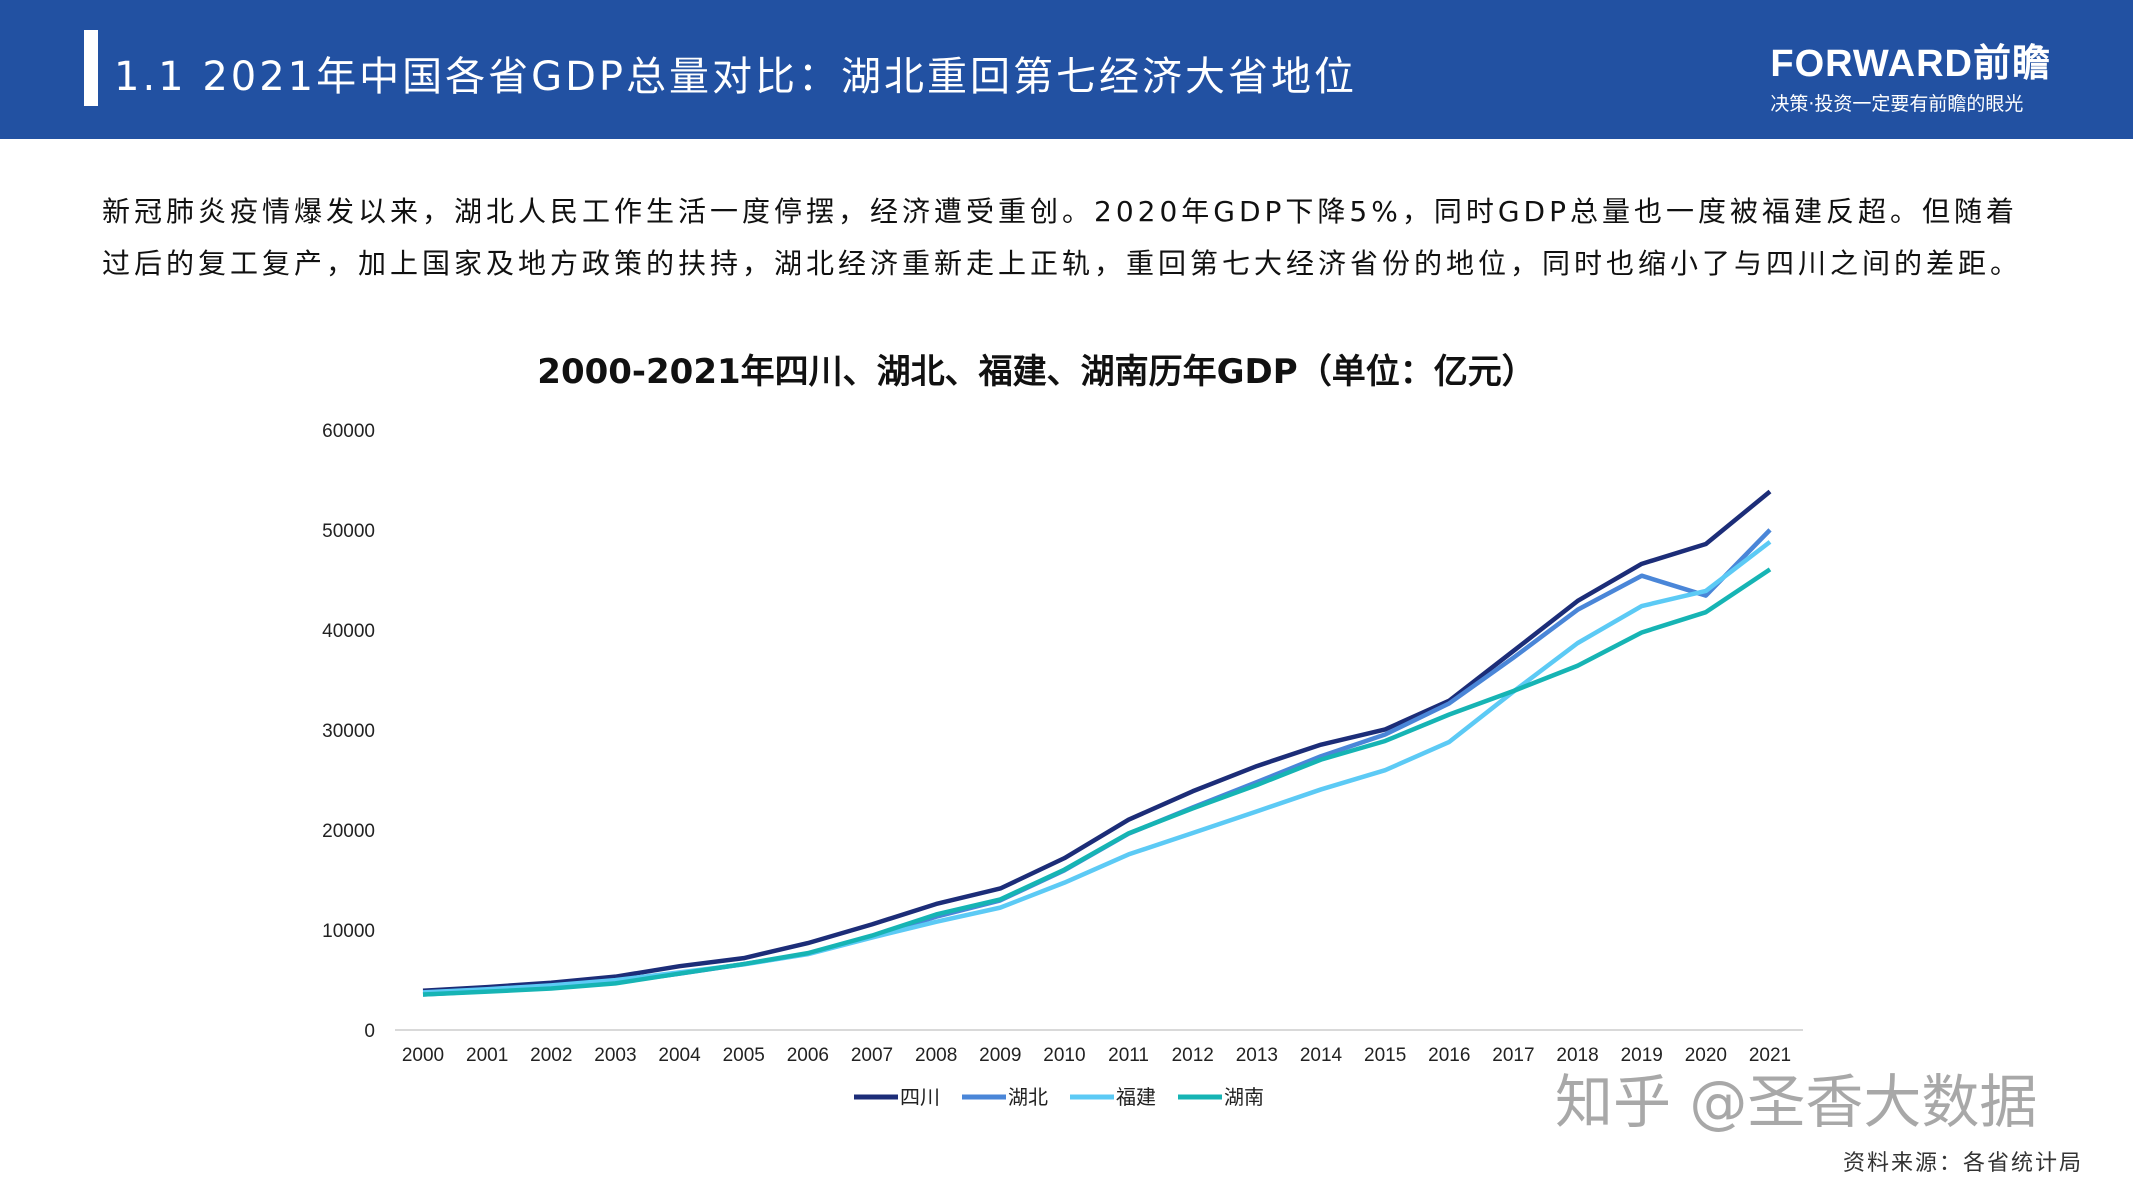 The image size is (2133, 1200). What do you see at coordinates (920, 1097) in the screenshot?
I see `legend-label: 四川` at bounding box center [920, 1097].